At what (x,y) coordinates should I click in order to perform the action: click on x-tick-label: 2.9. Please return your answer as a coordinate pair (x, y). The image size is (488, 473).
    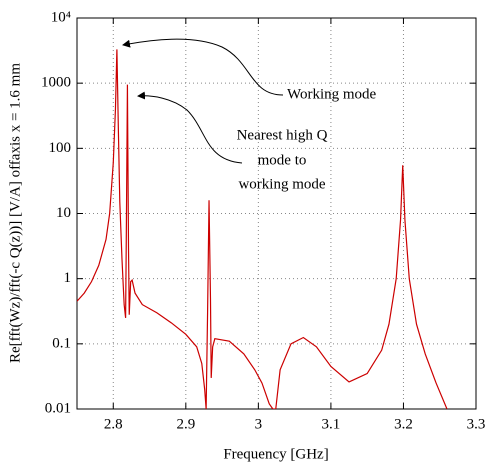
    Looking at the image, I should click on (185, 424).